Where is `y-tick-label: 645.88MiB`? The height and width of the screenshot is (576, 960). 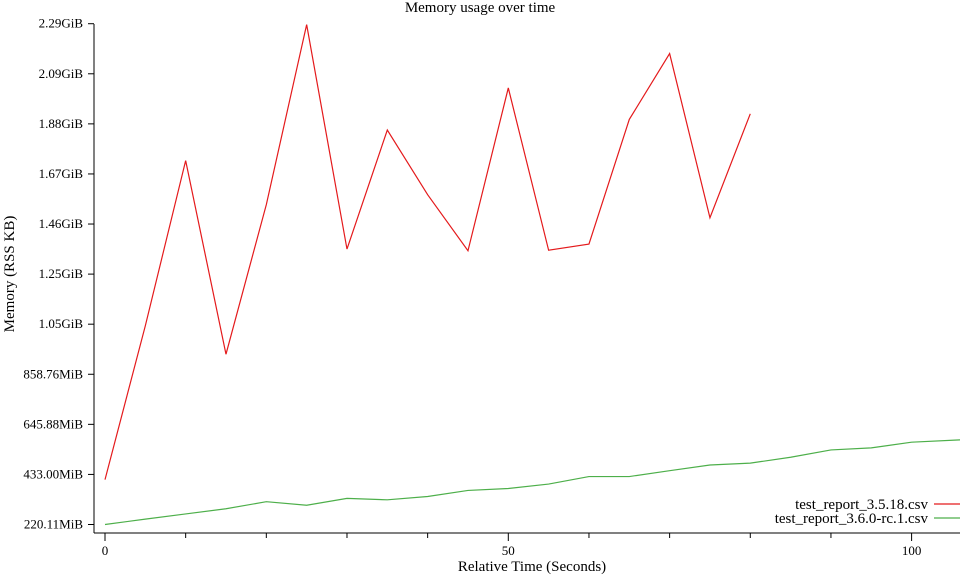 y-tick-label: 645.88MiB is located at coordinates (53, 423).